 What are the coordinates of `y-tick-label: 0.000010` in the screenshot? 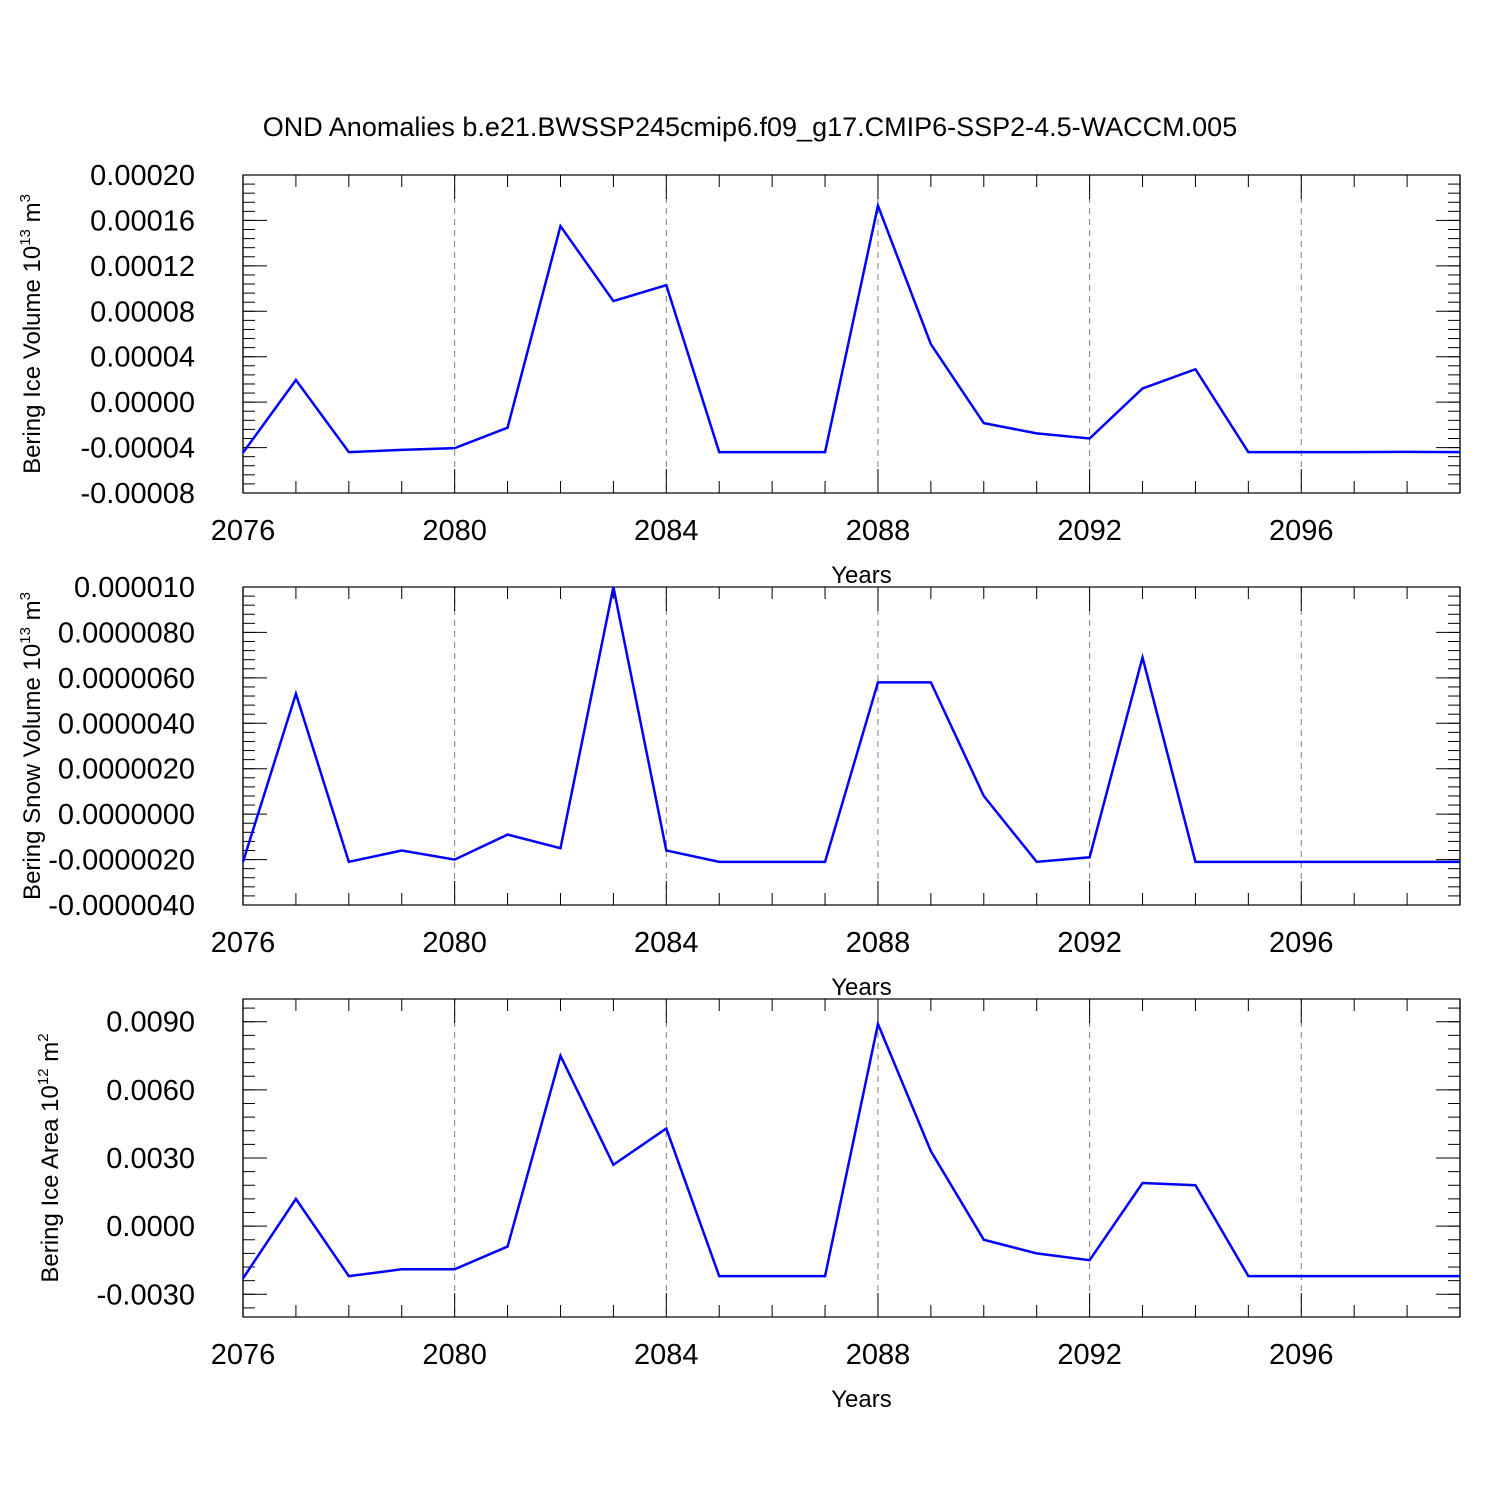 It's located at (134, 588).